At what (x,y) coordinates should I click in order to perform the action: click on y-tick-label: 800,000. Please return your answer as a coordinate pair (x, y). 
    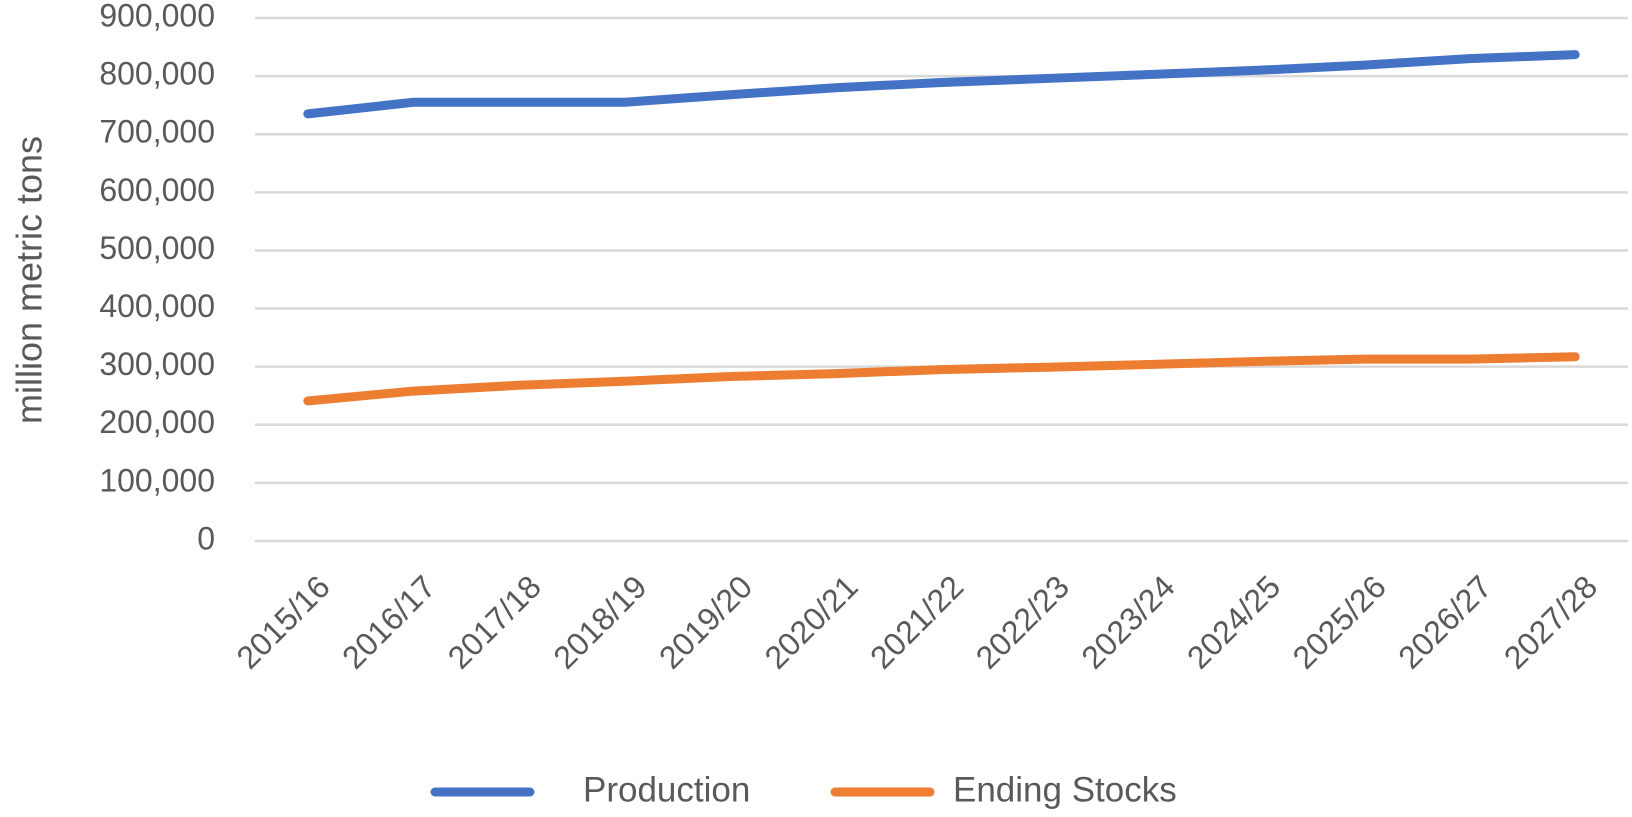
    Looking at the image, I should click on (157, 74).